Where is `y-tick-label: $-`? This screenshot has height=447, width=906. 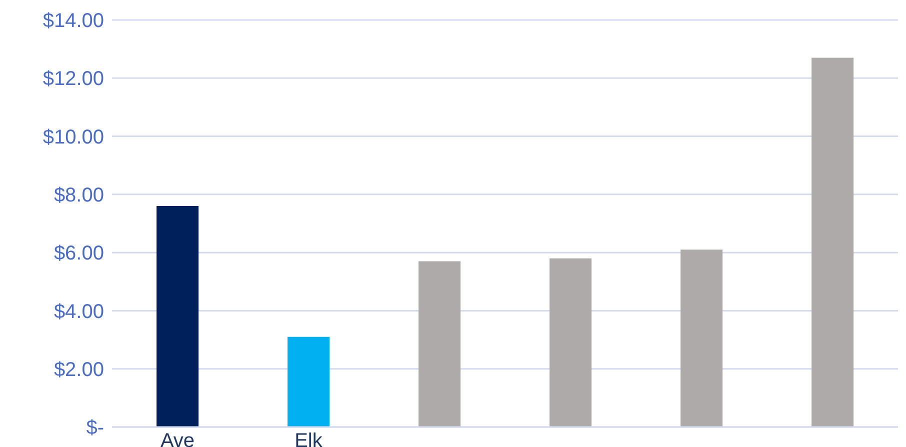 y-tick-label: $- is located at coordinates (95, 428).